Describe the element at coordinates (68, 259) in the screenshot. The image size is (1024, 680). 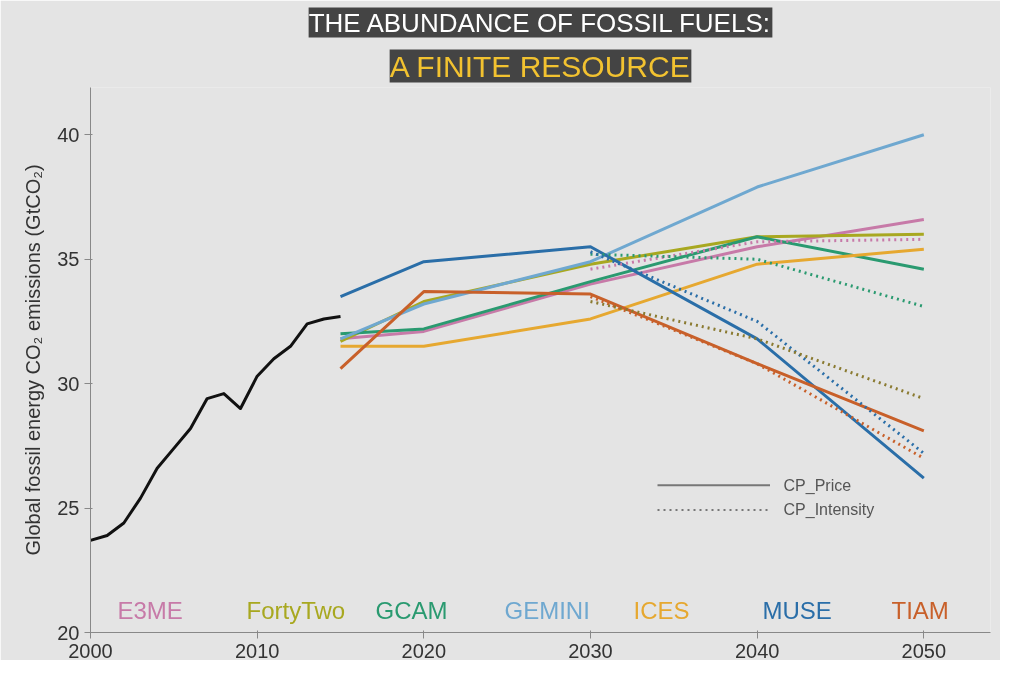
I see `y-tick-label: 35` at that location.